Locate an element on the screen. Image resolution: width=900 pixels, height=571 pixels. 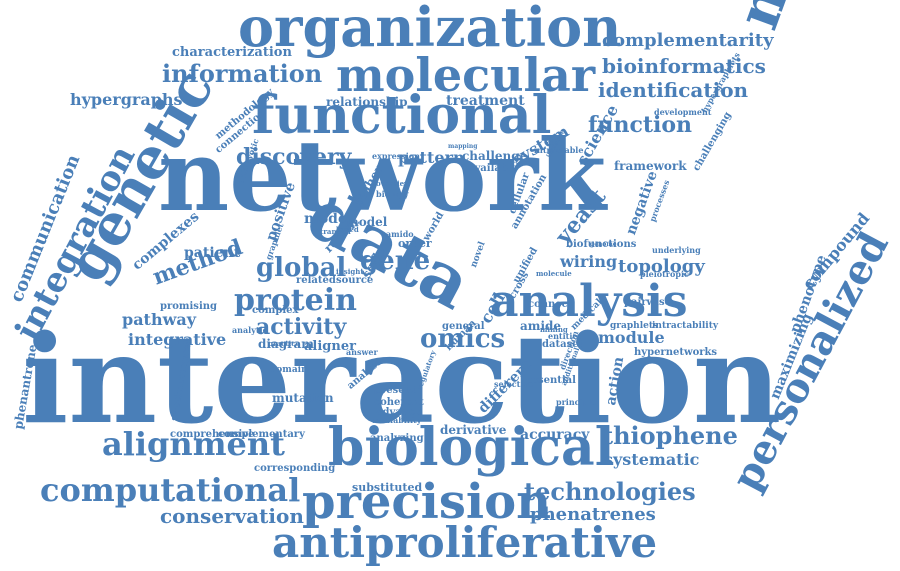
word-mutation: mutation is located at coordinates (303, 398).